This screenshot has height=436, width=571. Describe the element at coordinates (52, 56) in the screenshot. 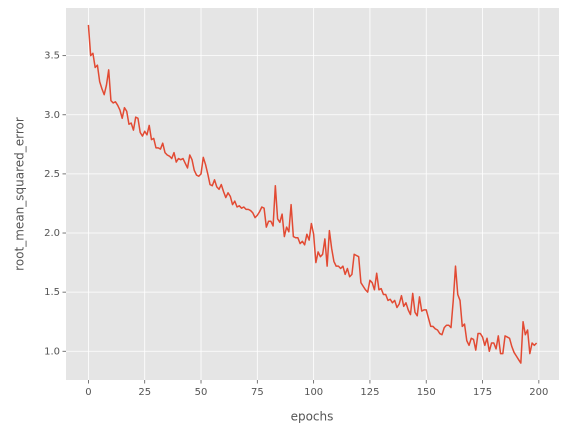

I see `y-tick-label: 3.5` at that location.